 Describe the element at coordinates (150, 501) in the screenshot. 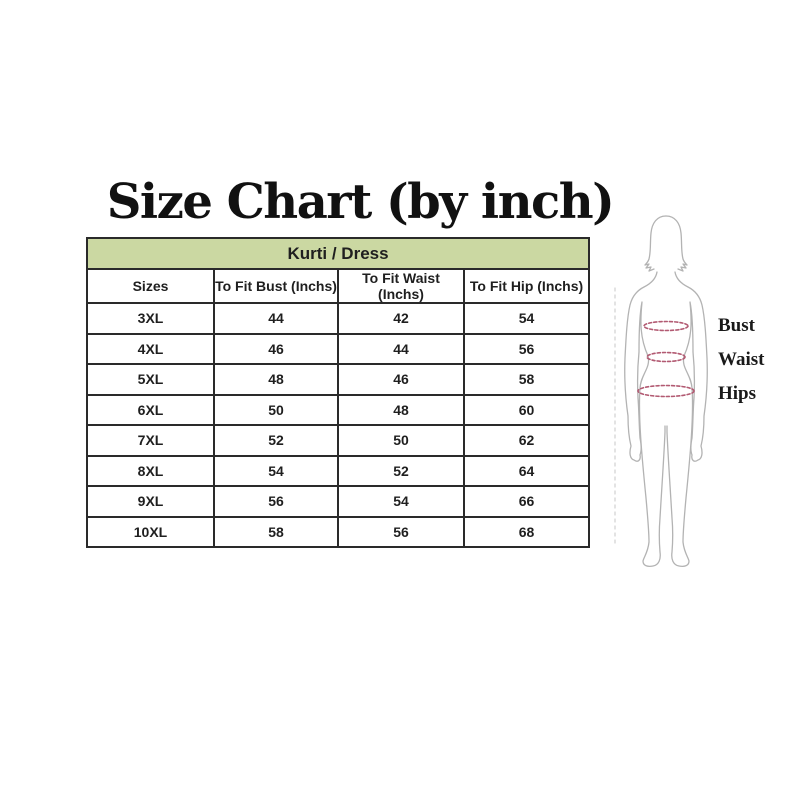

I see `size-cell: 9XL` at that location.